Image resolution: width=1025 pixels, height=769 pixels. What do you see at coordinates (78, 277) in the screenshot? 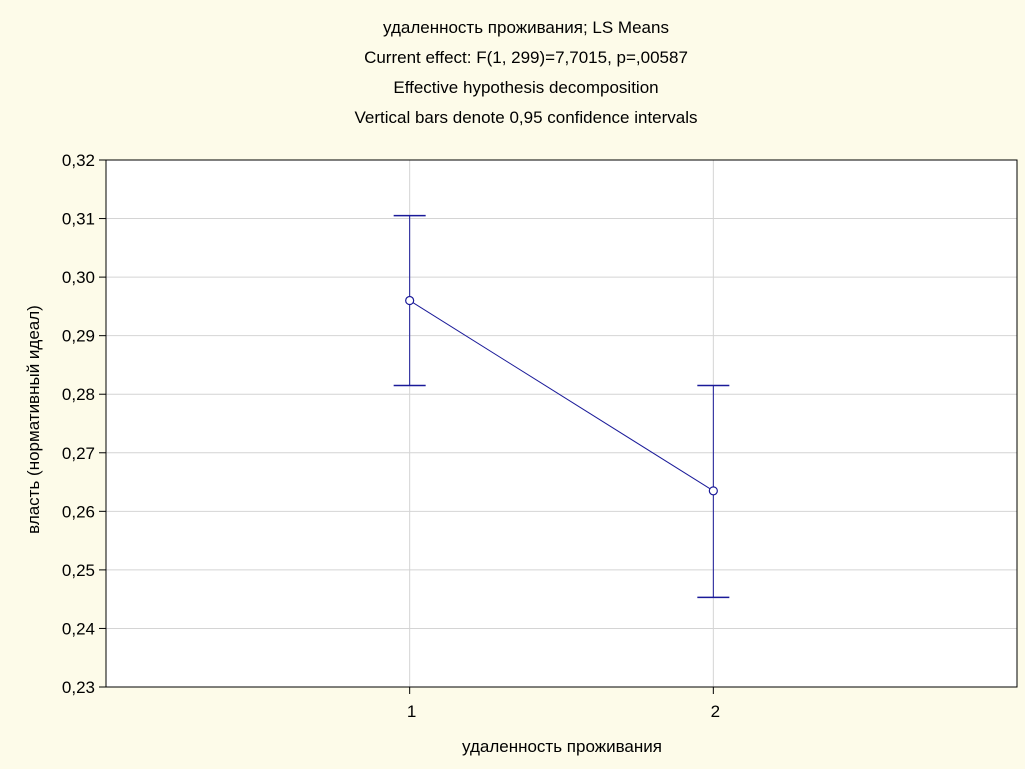
I see `y-tick-label: 0,30` at bounding box center [78, 277].